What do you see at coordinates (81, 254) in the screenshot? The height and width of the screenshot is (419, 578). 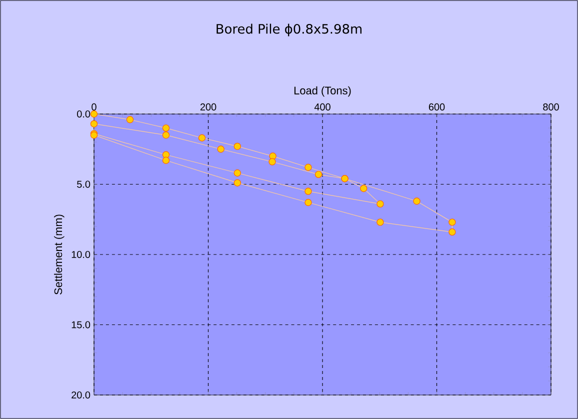 I see `y-tick-label: 10.0` at bounding box center [81, 254].